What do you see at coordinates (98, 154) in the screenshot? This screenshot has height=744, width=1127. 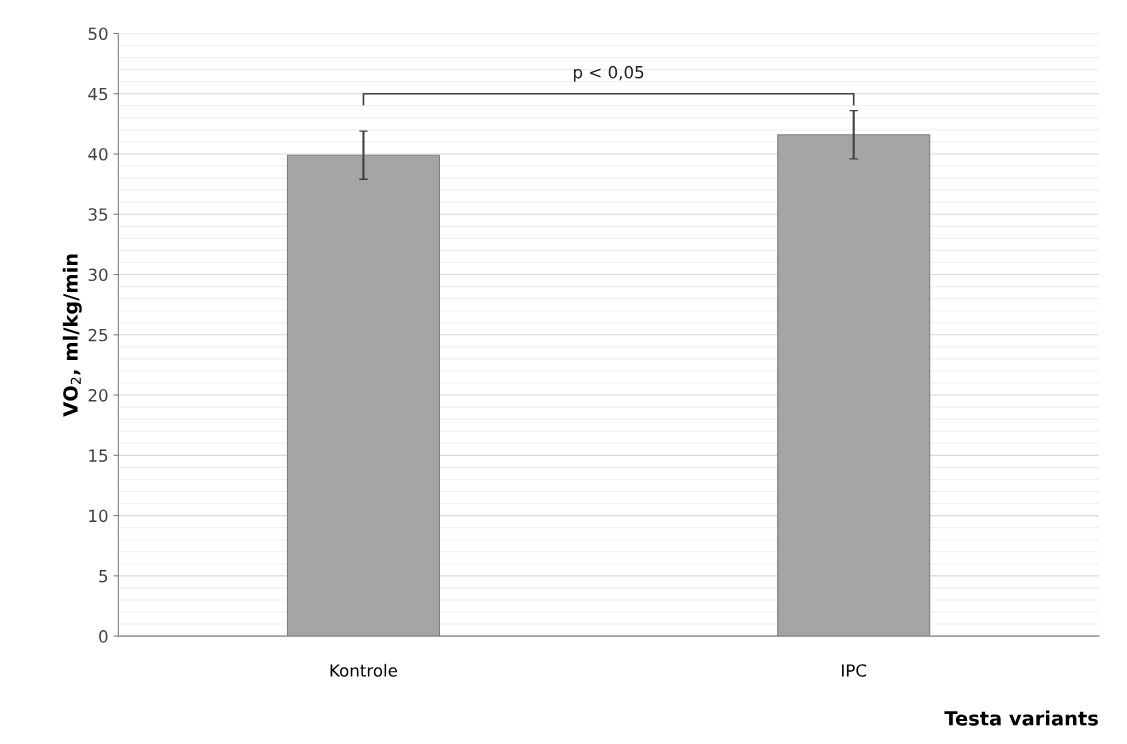 I see `y-tick-label: 40` at bounding box center [98, 154].